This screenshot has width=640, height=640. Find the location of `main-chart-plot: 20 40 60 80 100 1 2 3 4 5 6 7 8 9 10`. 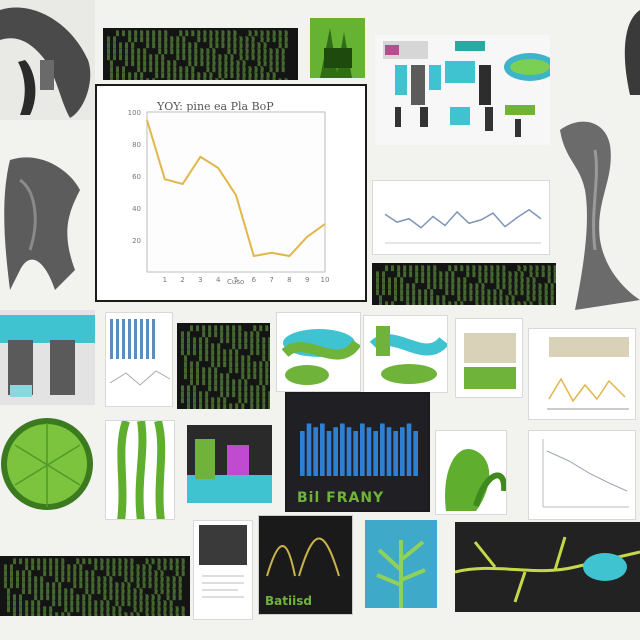

main-chart-plot: 20 40 60 80 100 1 2 3 4 5 6 7 8 9 10 is located at coordinates (229, 196).